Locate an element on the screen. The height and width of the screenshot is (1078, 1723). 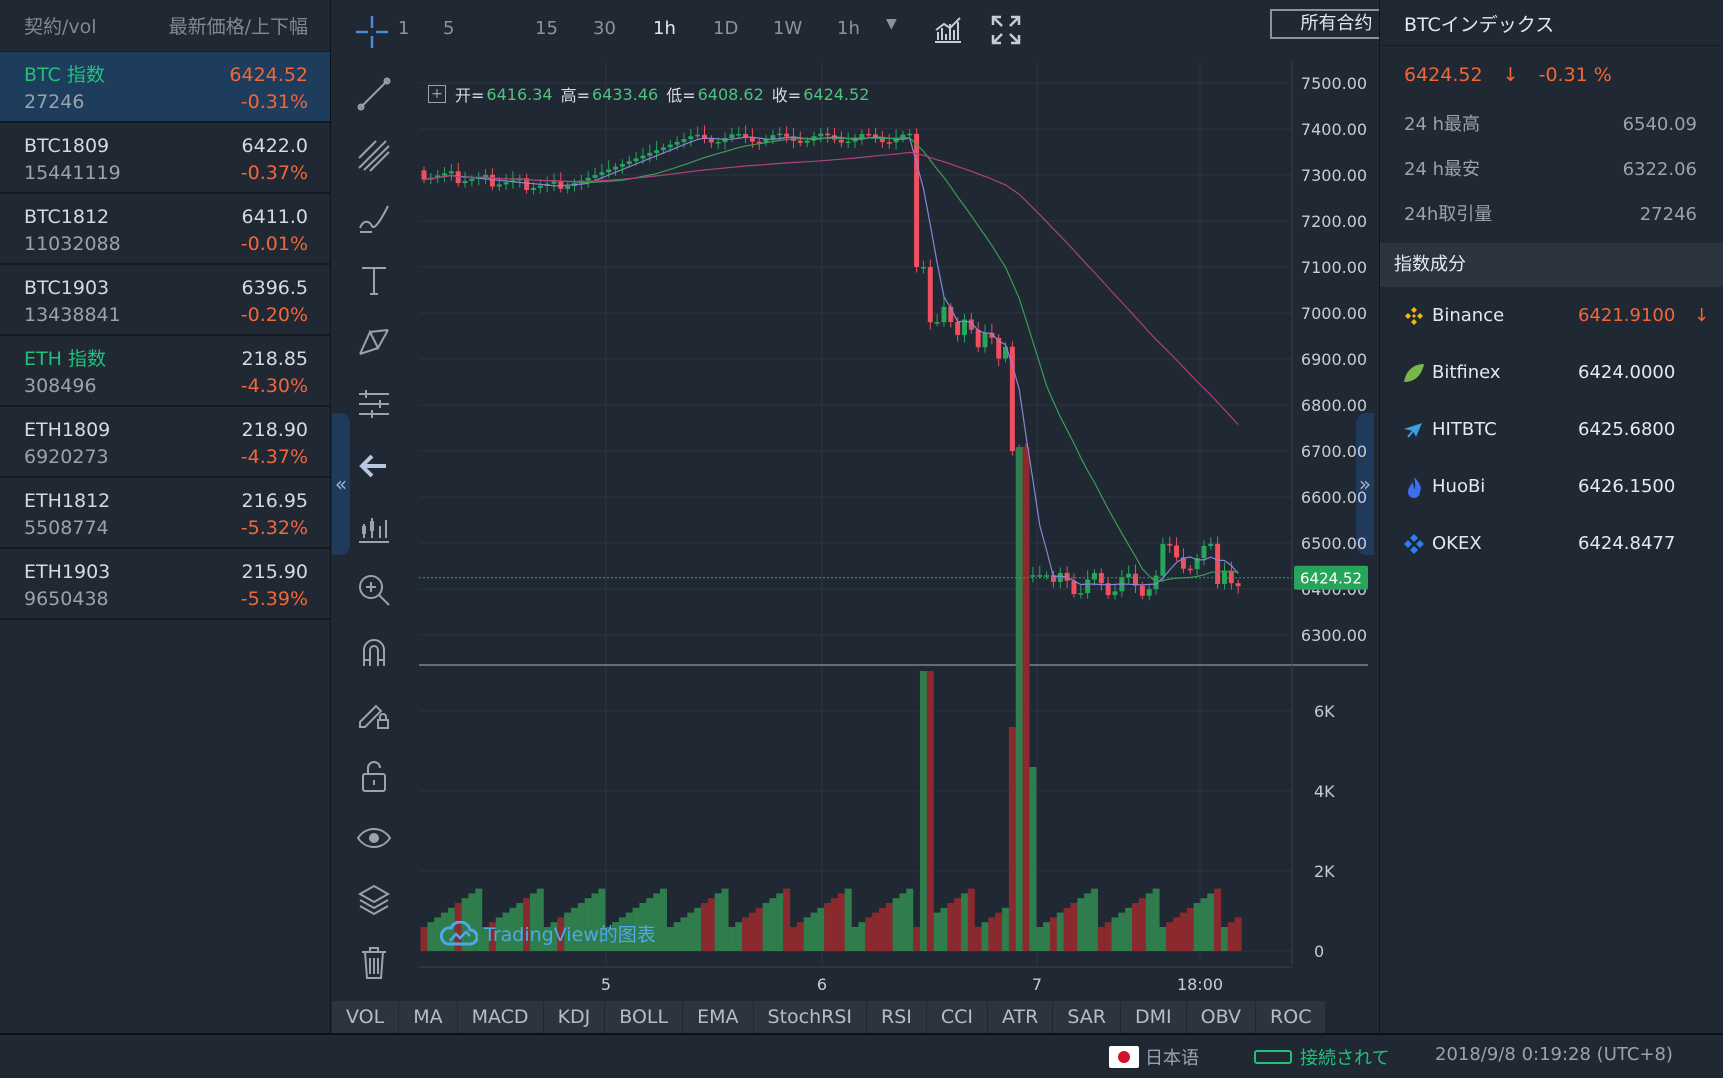
crosshair-icon is located at coordinates (372, 32).